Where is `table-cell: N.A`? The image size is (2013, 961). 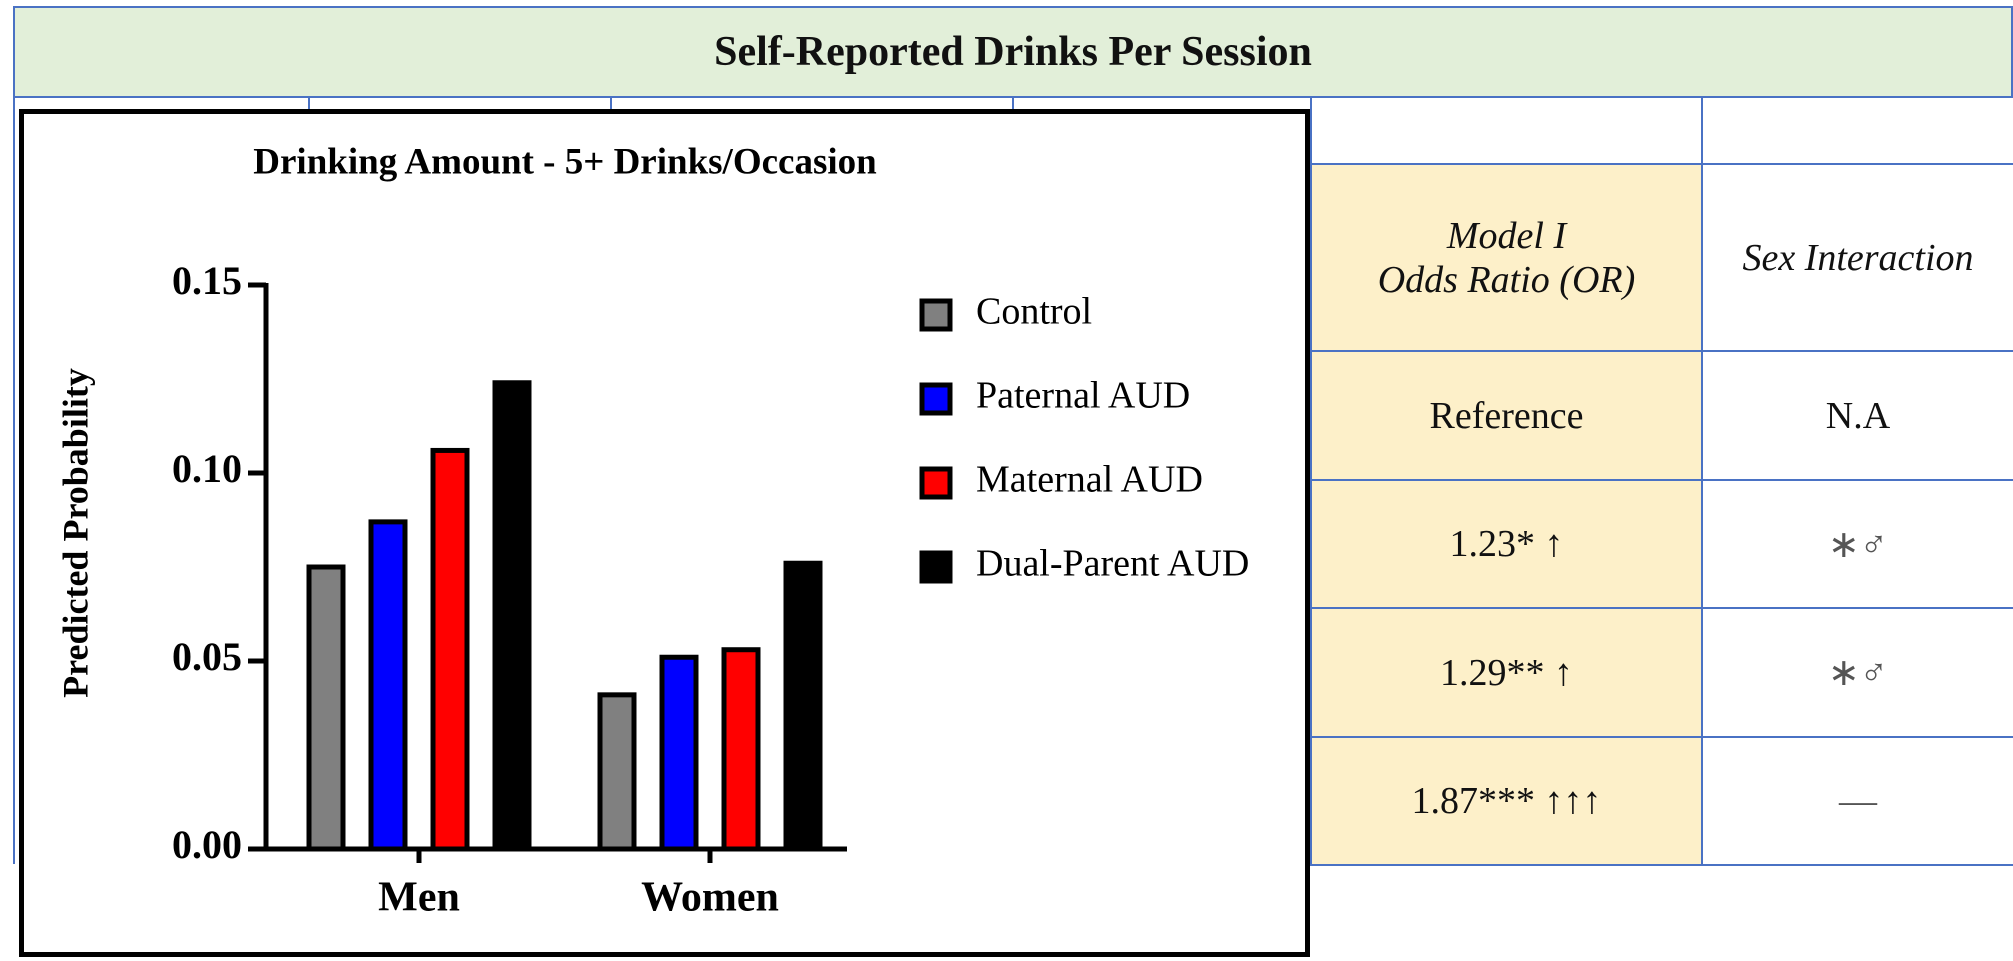 table-cell: N.A is located at coordinates (1857, 415).